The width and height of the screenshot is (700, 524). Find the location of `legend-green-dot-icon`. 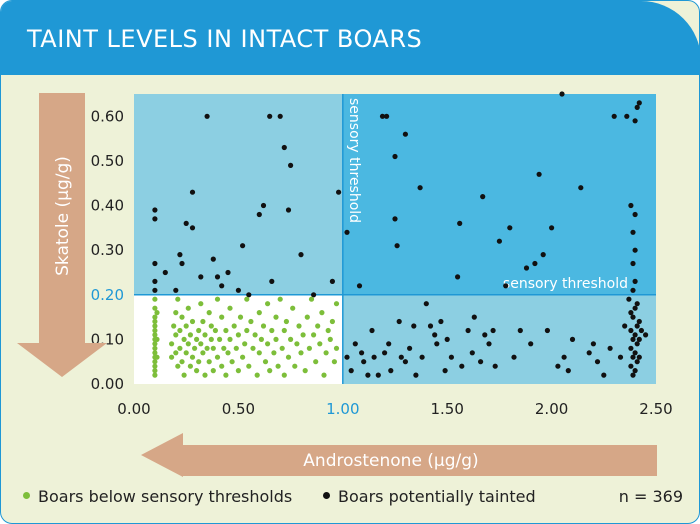

legend-green-dot-icon is located at coordinates (26, 495).